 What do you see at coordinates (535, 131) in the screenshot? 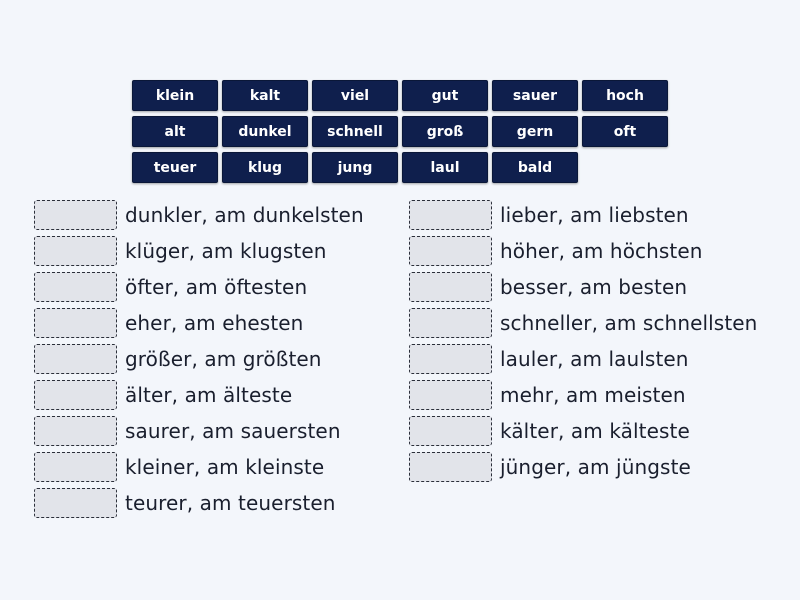
I see `word-tile-gern: gern` at bounding box center [535, 131].